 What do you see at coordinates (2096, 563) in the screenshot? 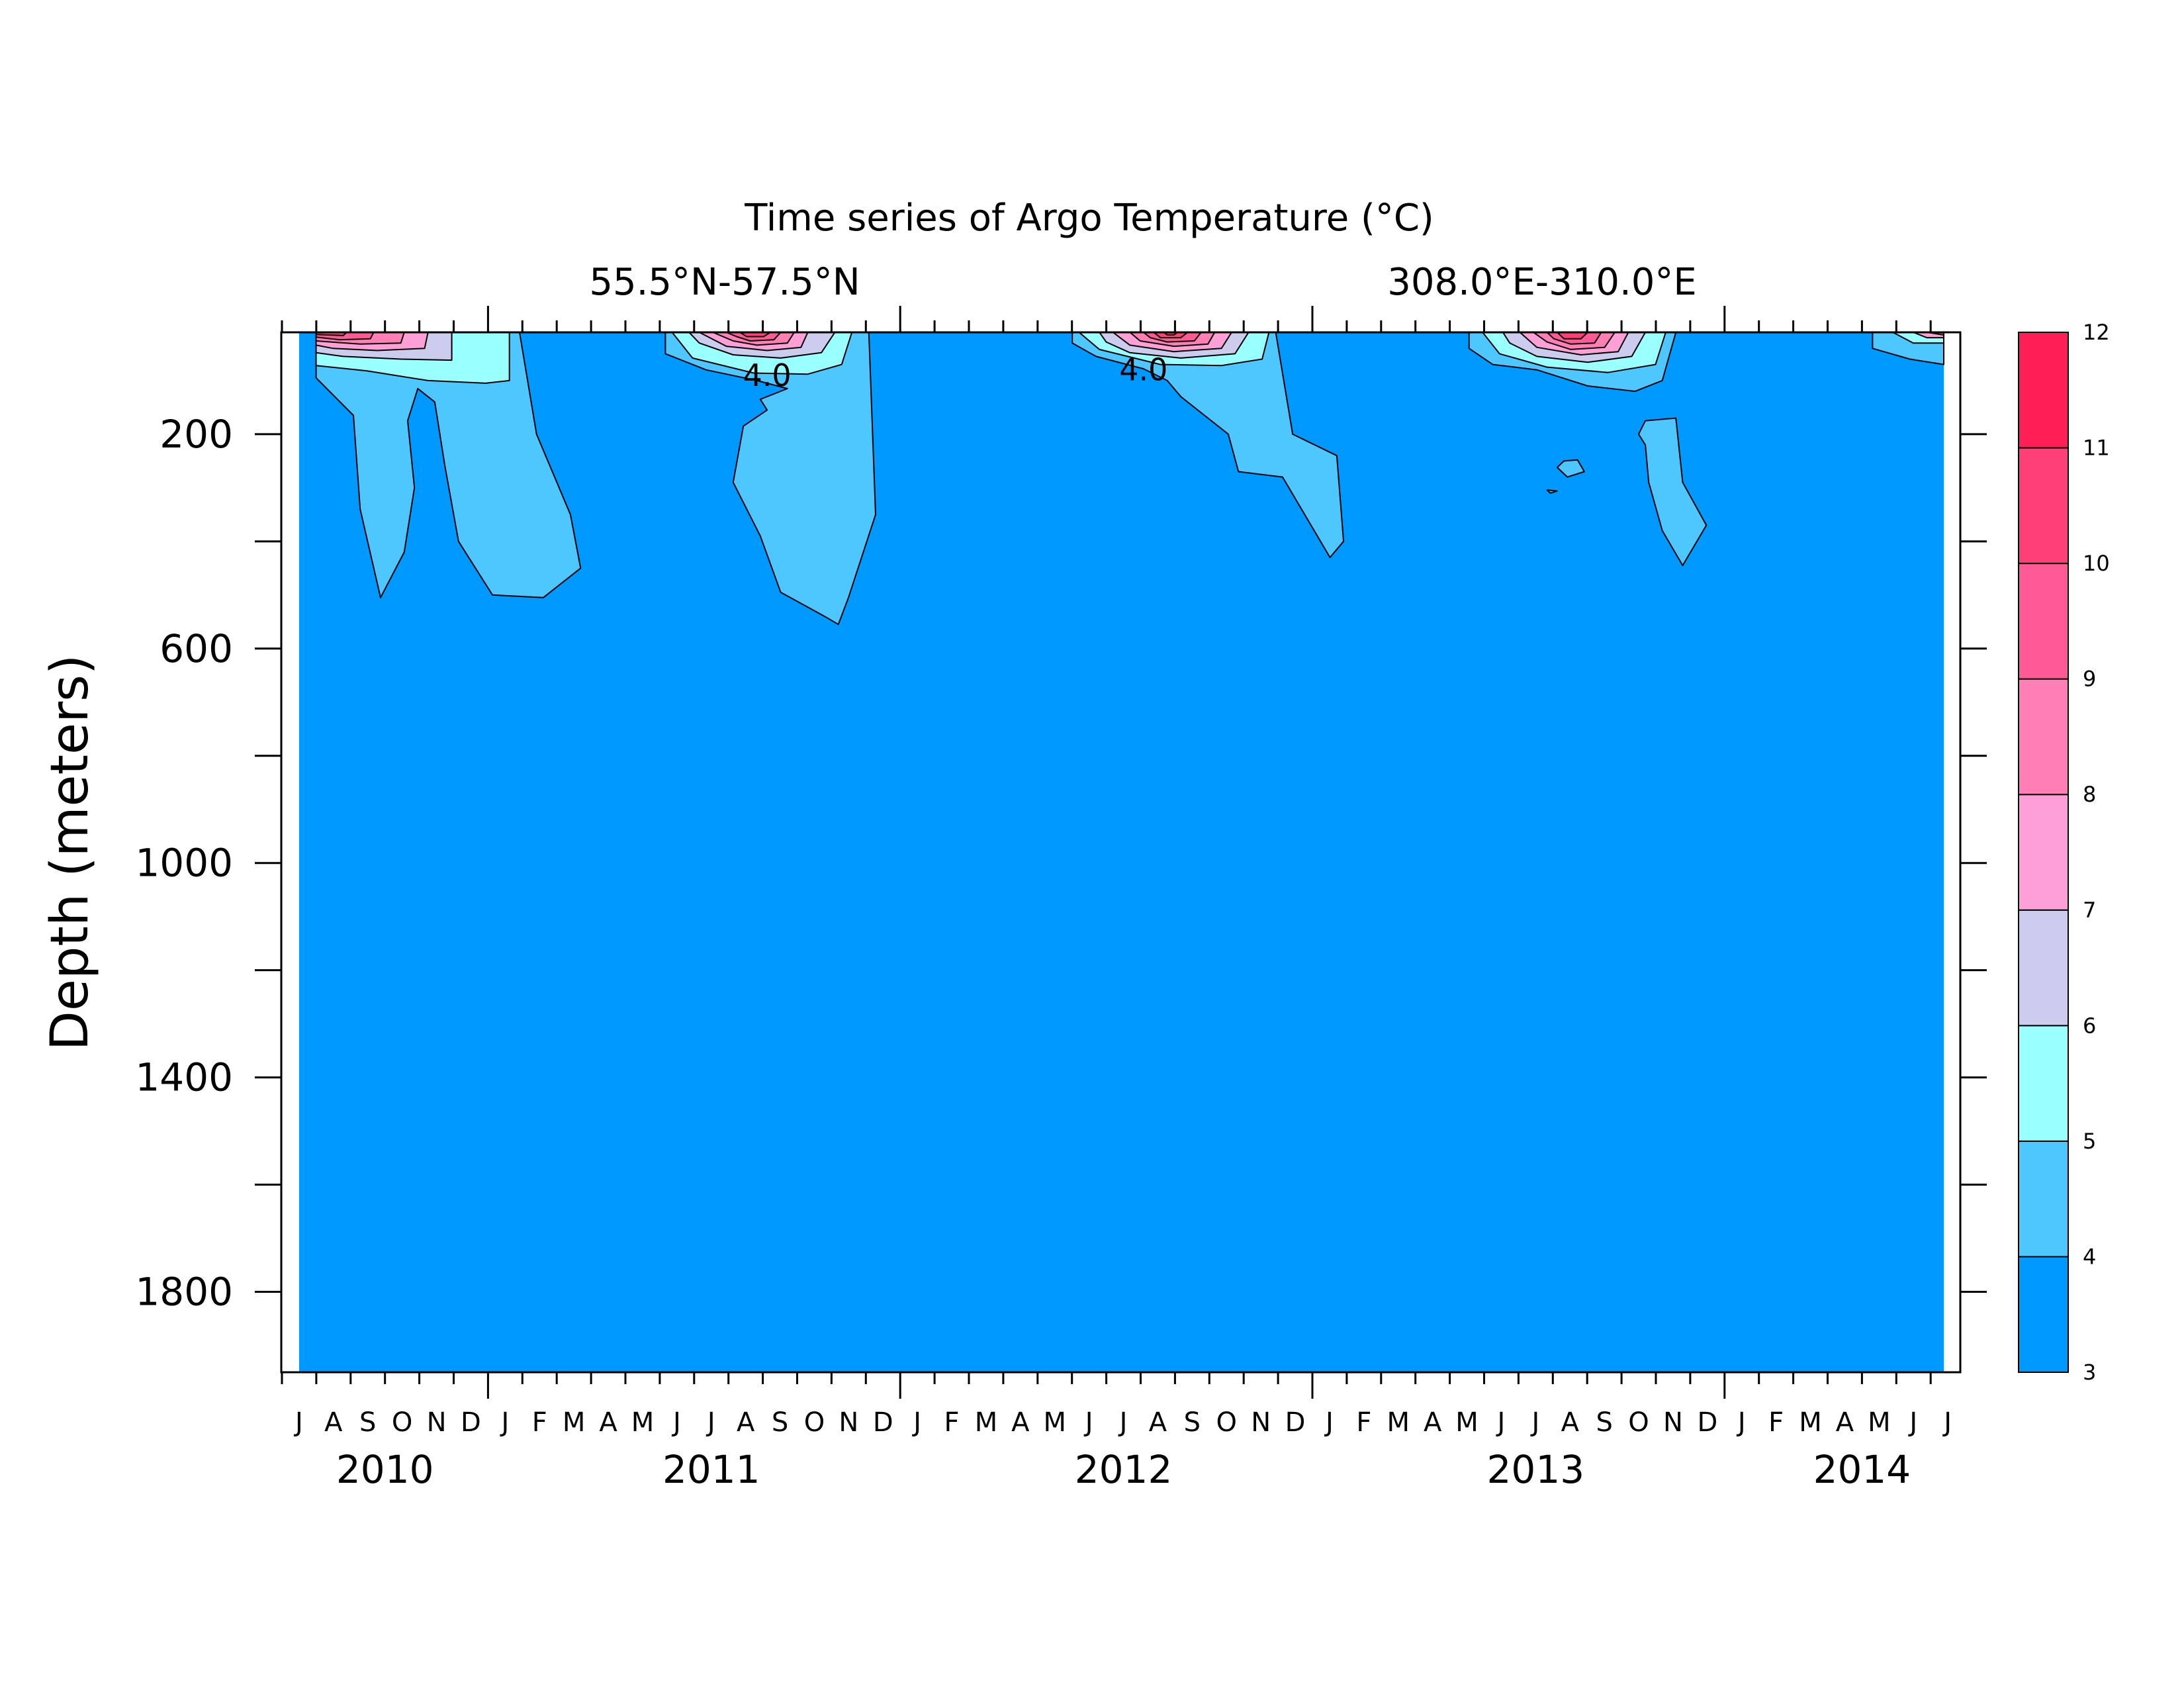
I see `colorbar-tick-label: 10` at bounding box center [2096, 563].